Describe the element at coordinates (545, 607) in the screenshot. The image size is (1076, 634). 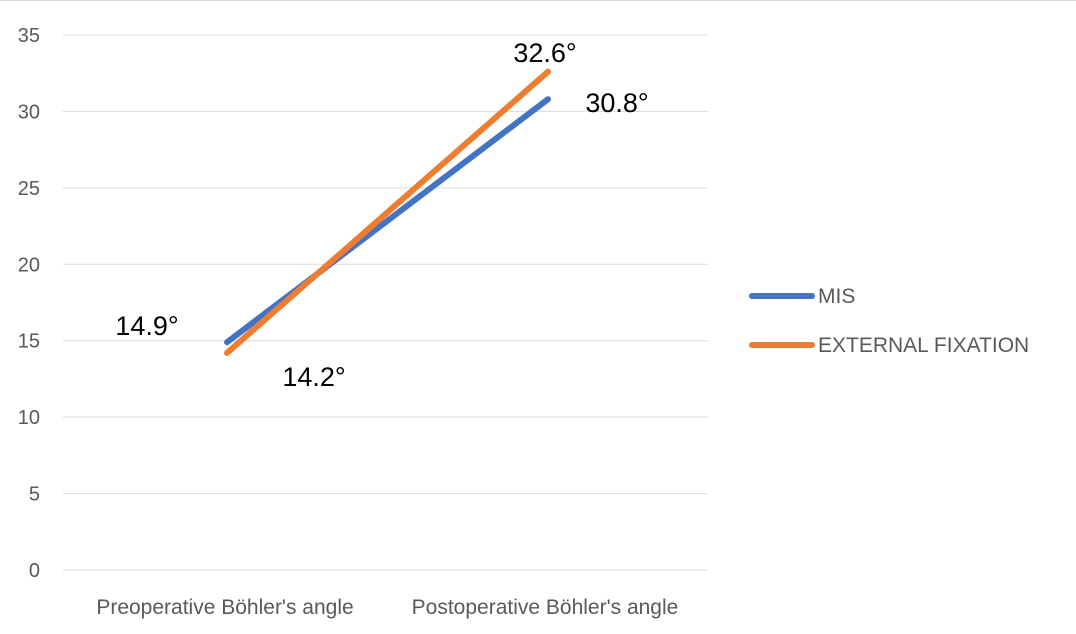
I see `x-category-label: Postoperative Böhler's angle` at that location.